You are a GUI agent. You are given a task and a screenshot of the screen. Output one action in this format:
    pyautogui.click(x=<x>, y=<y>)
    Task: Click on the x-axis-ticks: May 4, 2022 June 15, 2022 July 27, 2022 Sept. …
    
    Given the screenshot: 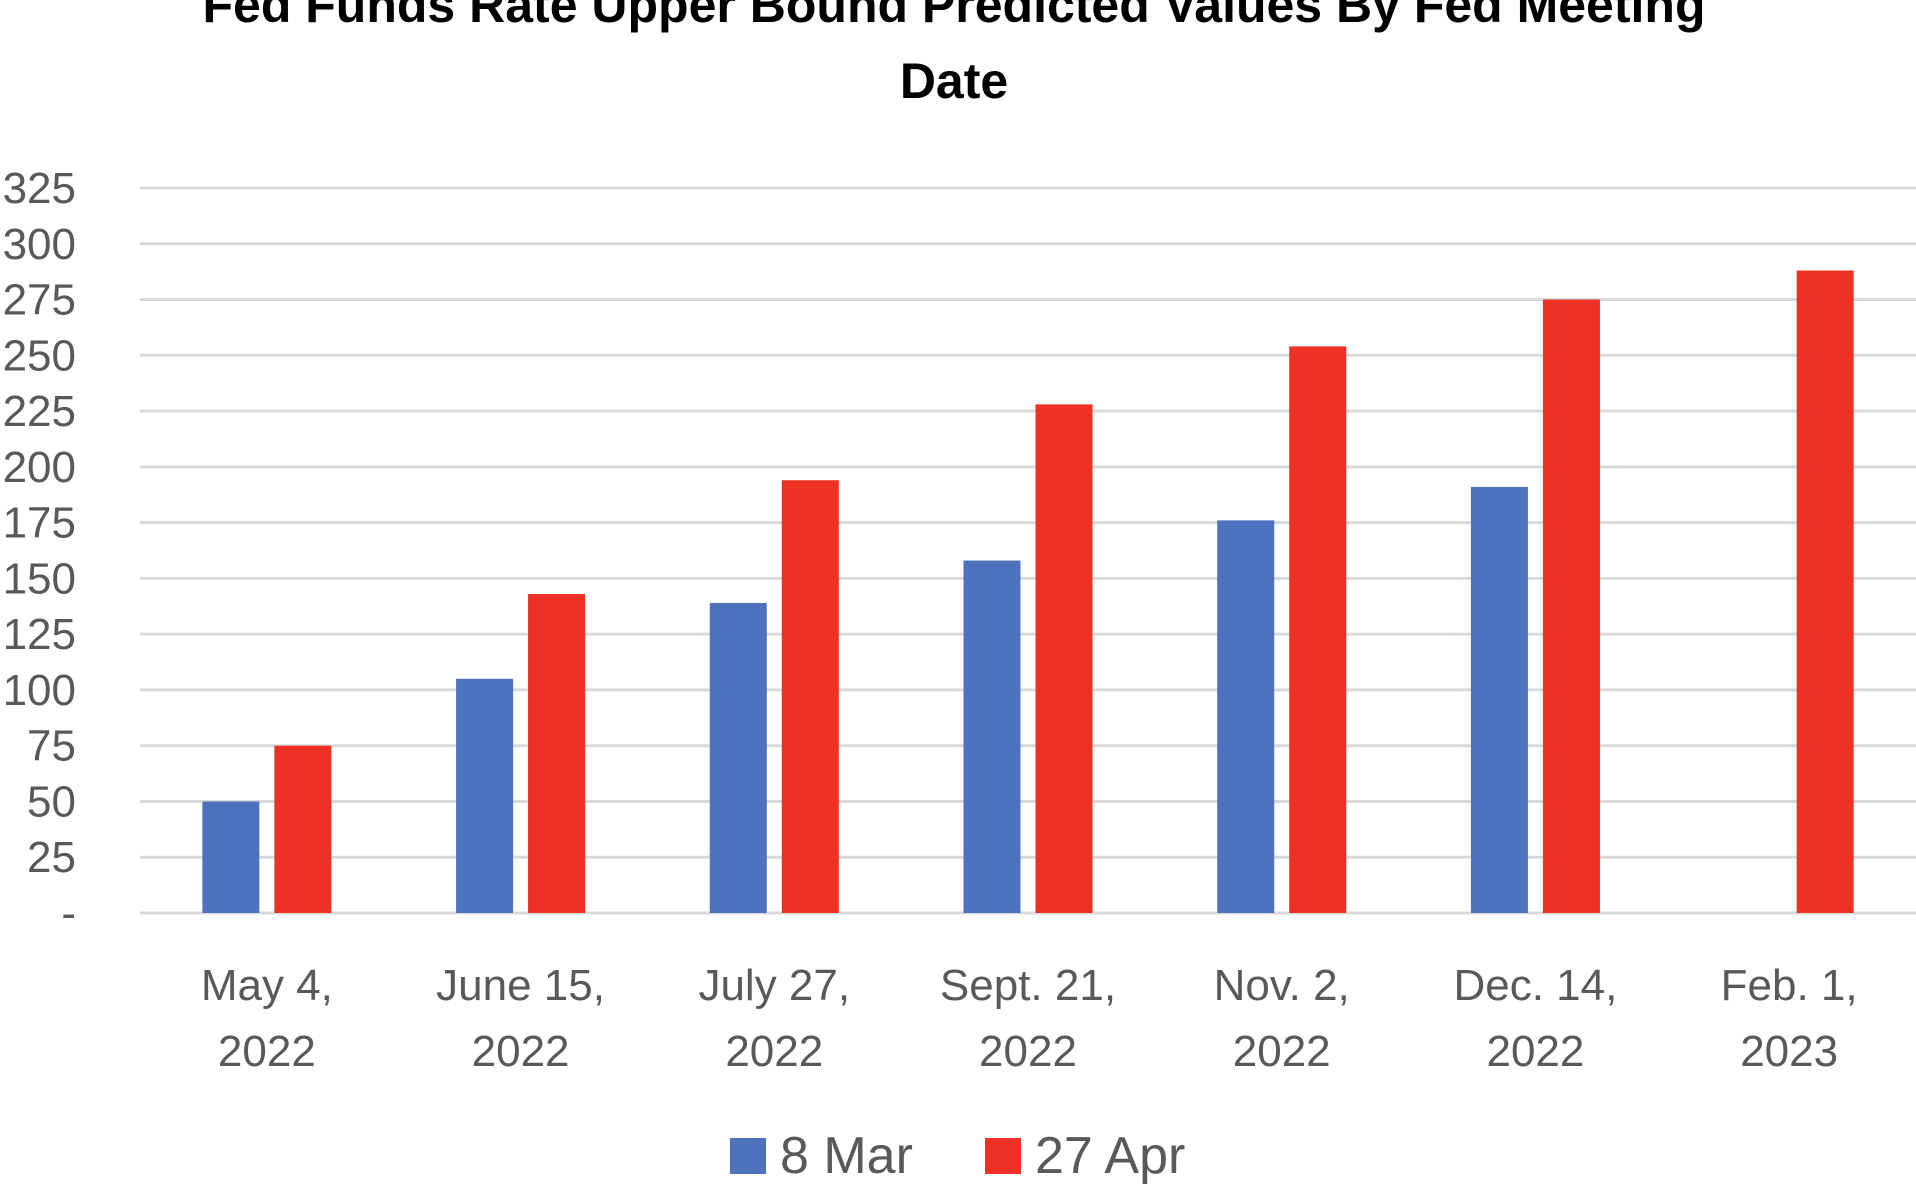 What is the action you would take?
    pyautogui.click(x=1029, y=1018)
    